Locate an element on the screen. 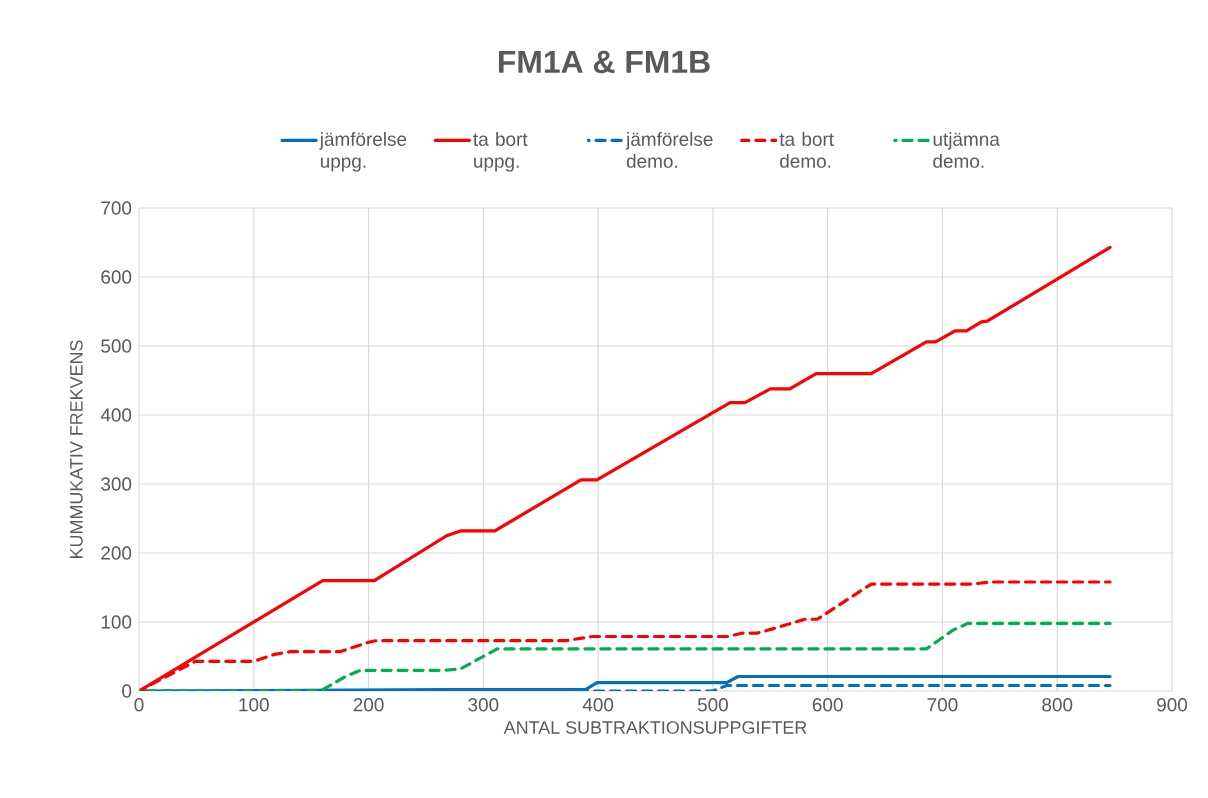 This screenshot has height=798, width=1208. legend-label: ta bort uppg. is located at coordinates (500, 152).